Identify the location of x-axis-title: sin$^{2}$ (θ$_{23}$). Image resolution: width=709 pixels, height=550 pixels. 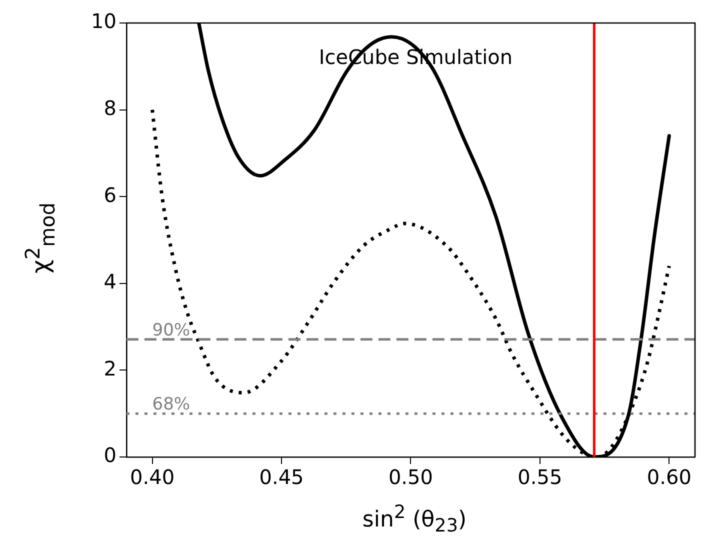
(414, 520).